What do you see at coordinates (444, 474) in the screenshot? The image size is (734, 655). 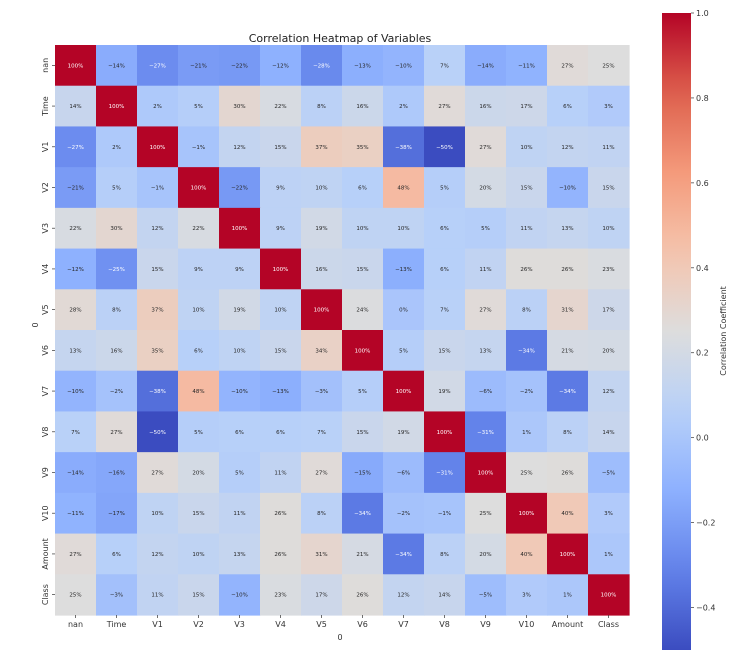 I see `heatmap-cell-label: −31%` at bounding box center [444, 474].